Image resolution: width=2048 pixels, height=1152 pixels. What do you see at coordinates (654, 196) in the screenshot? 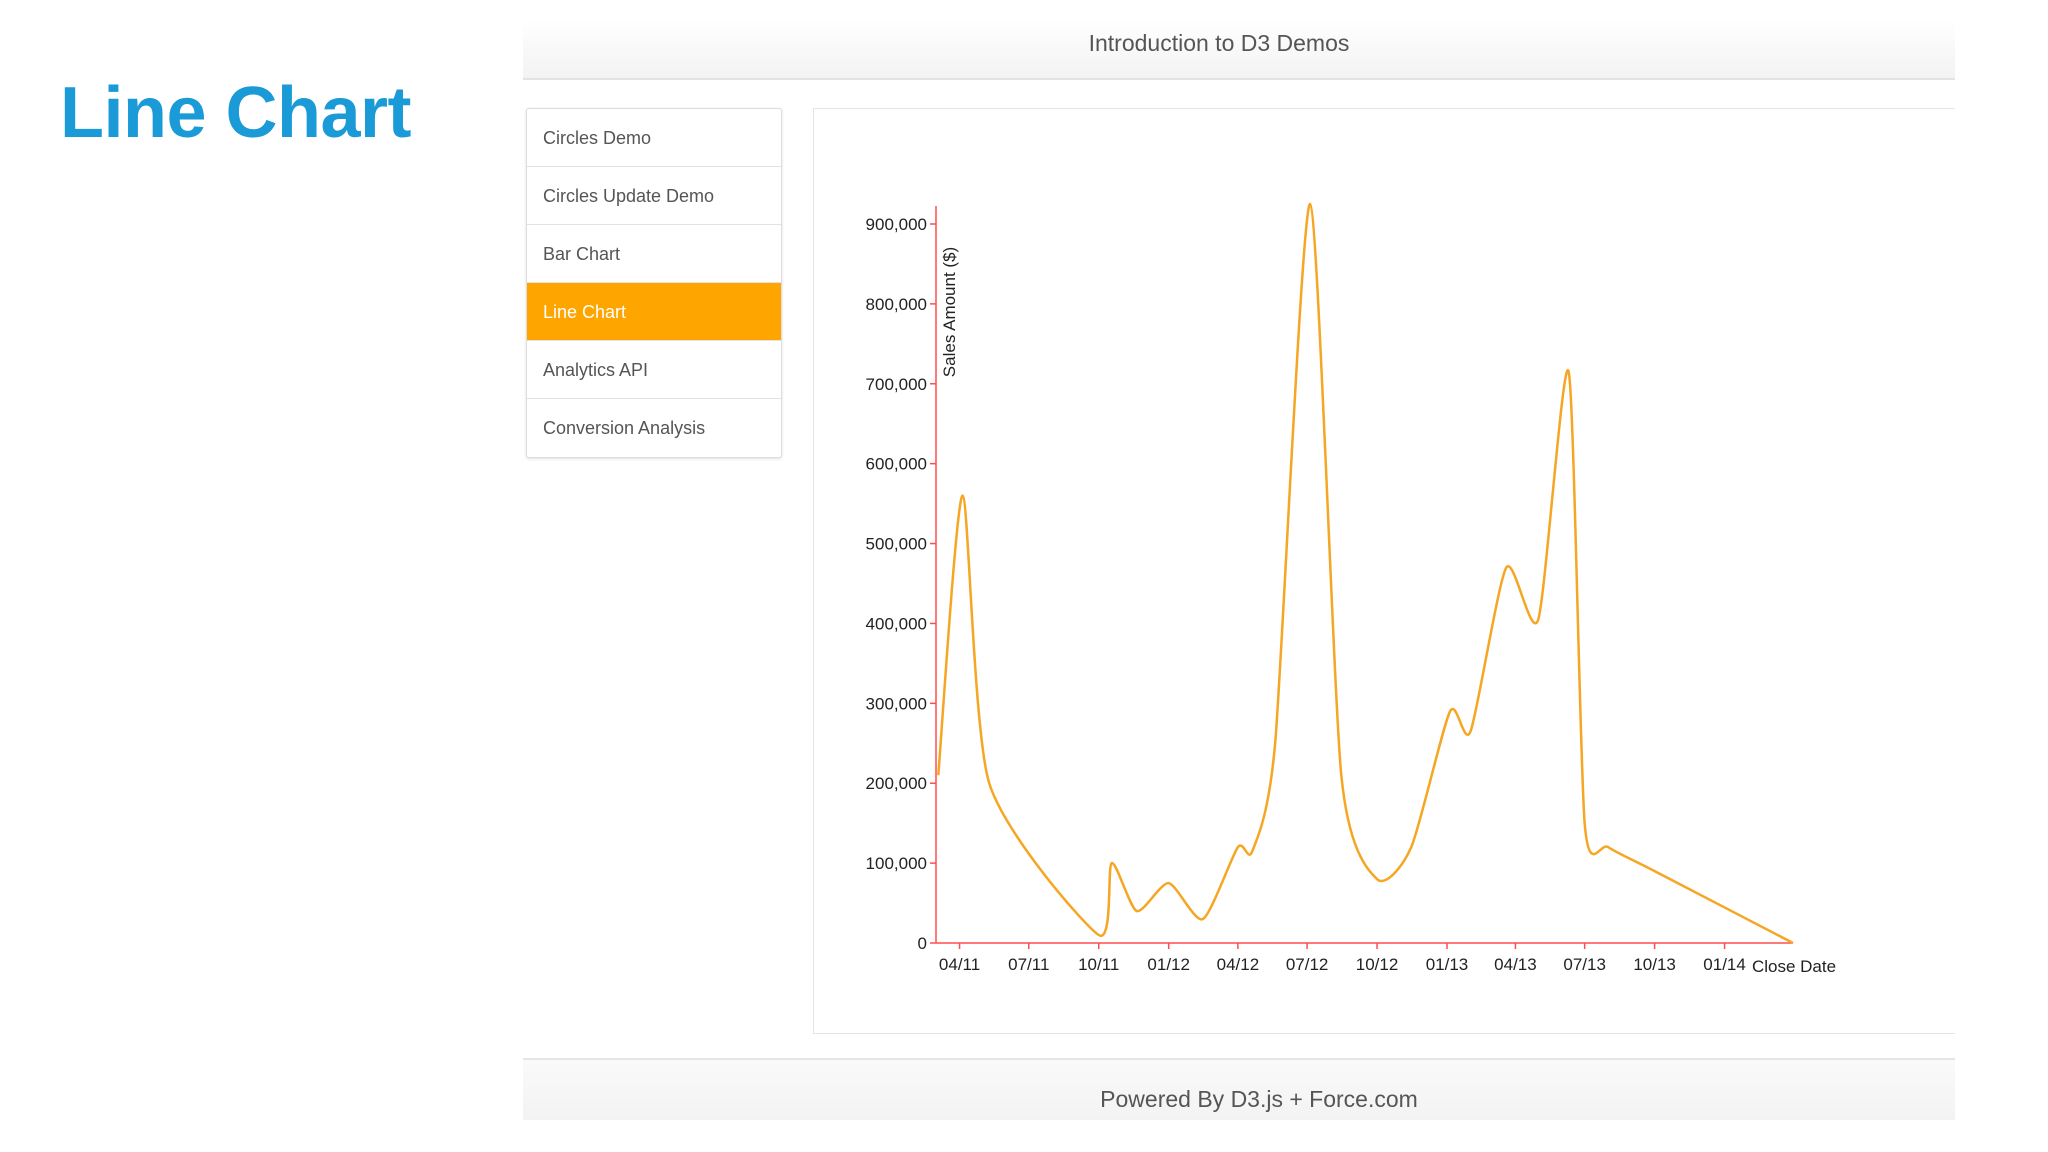
I see `nav-item-circles-update-demo: Circles Update Demo` at bounding box center [654, 196].